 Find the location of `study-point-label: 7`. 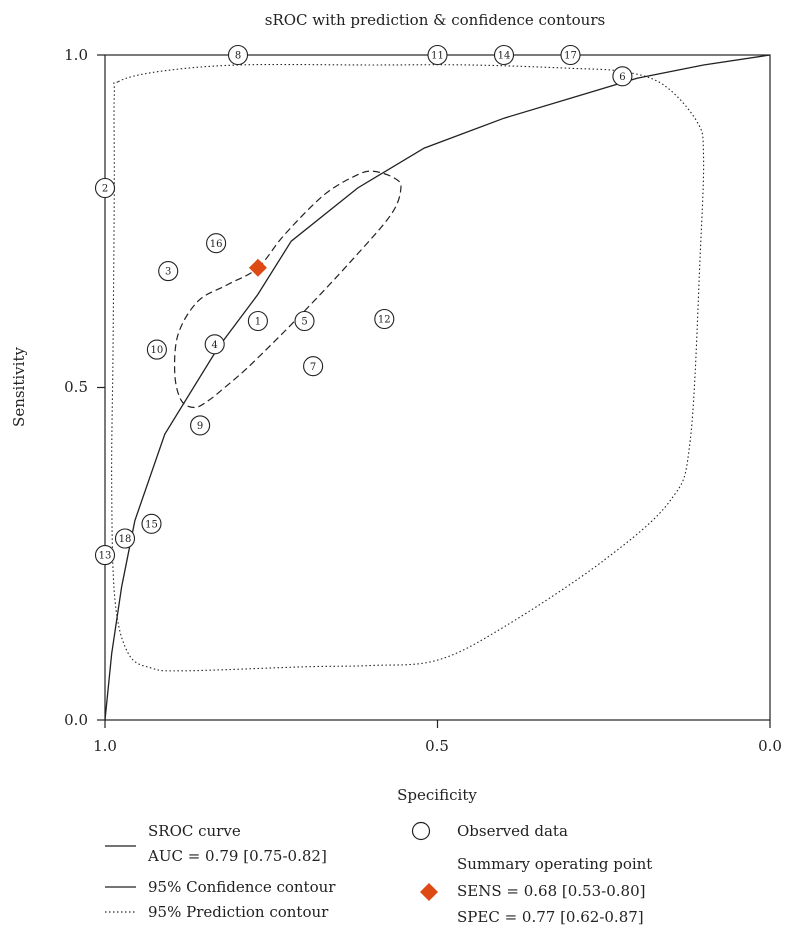

study-point-label: 7 is located at coordinates (313, 367).